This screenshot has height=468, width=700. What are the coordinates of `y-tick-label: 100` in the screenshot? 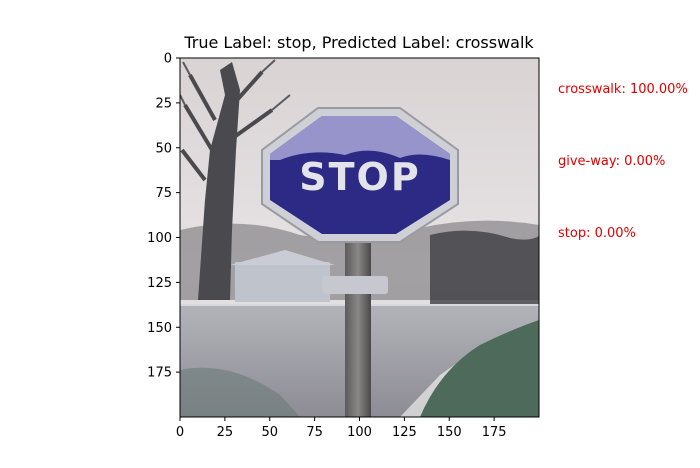 It's located at (159, 238).